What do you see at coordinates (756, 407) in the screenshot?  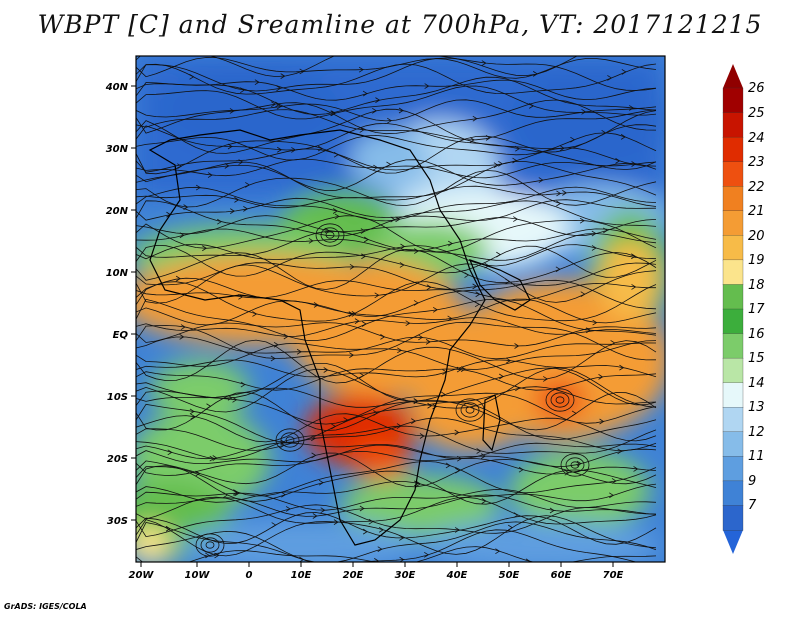 I see `colorbar-label: 13` at bounding box center [756, 407].